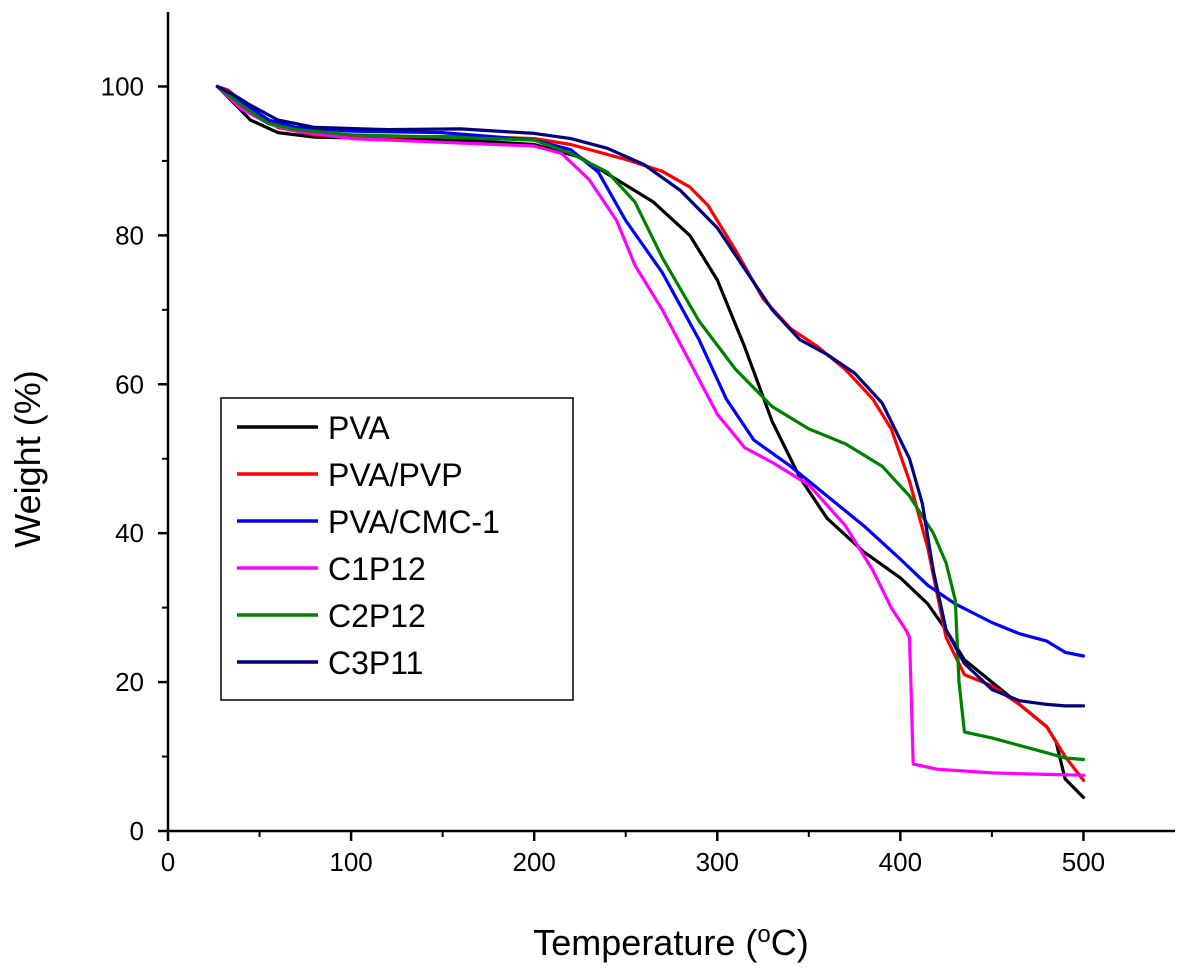 This screenshot has width=1184, height=976. What do you see at coordinates (375, 663) in the screenshot?
I see `legend-label: C3P11` at bounding box center [375, 663].